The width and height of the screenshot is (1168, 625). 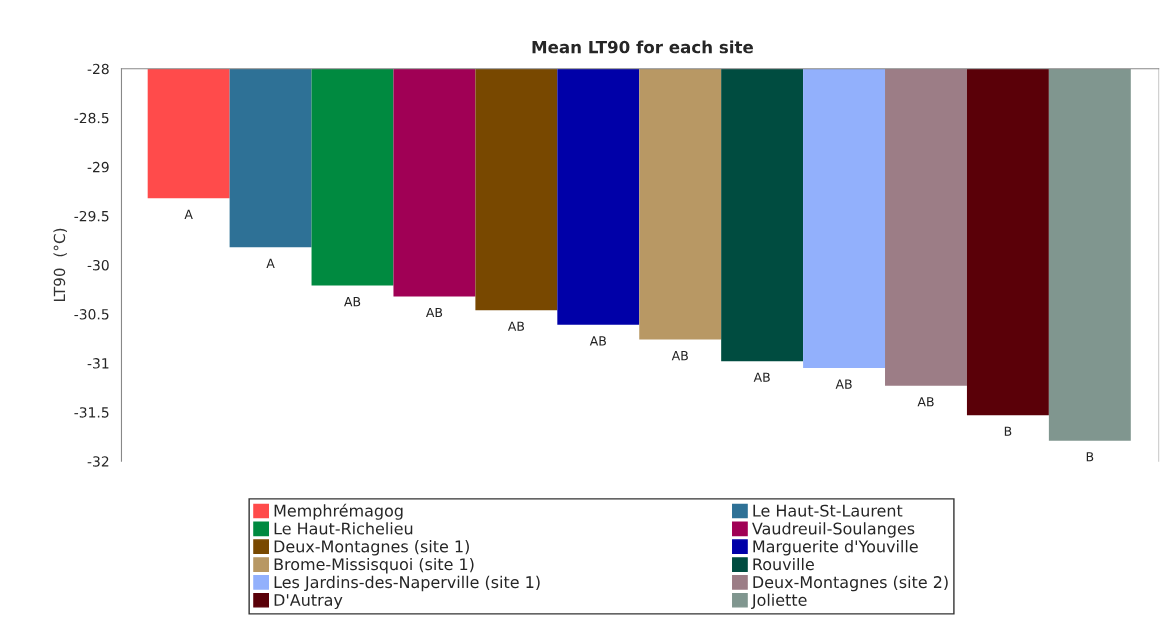 I want to click on y-tick-label: -30, so click(x=98, y=265).